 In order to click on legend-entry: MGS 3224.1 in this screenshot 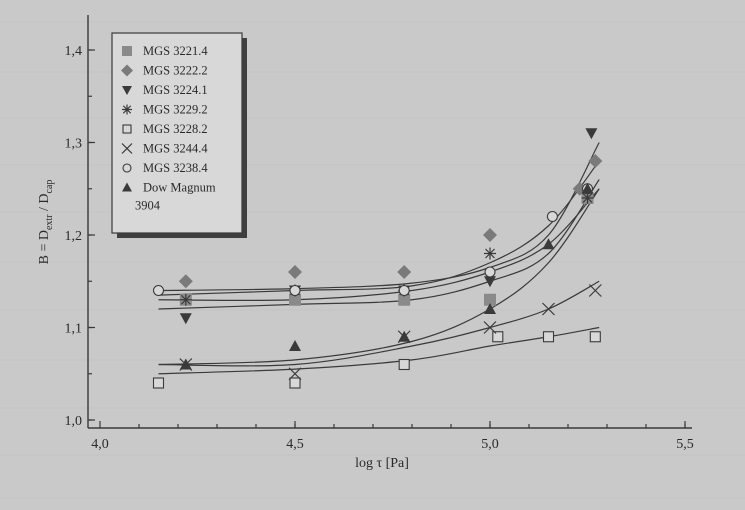, I will do `click(175, 90)`.